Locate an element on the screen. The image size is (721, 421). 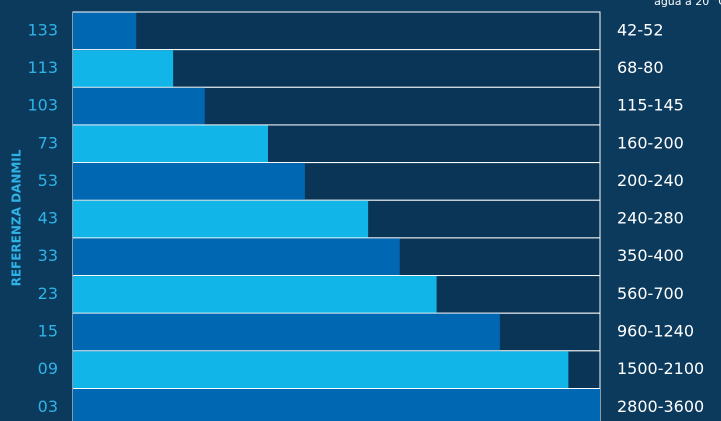
category-label: 113 is located at coordinates (42, 67).